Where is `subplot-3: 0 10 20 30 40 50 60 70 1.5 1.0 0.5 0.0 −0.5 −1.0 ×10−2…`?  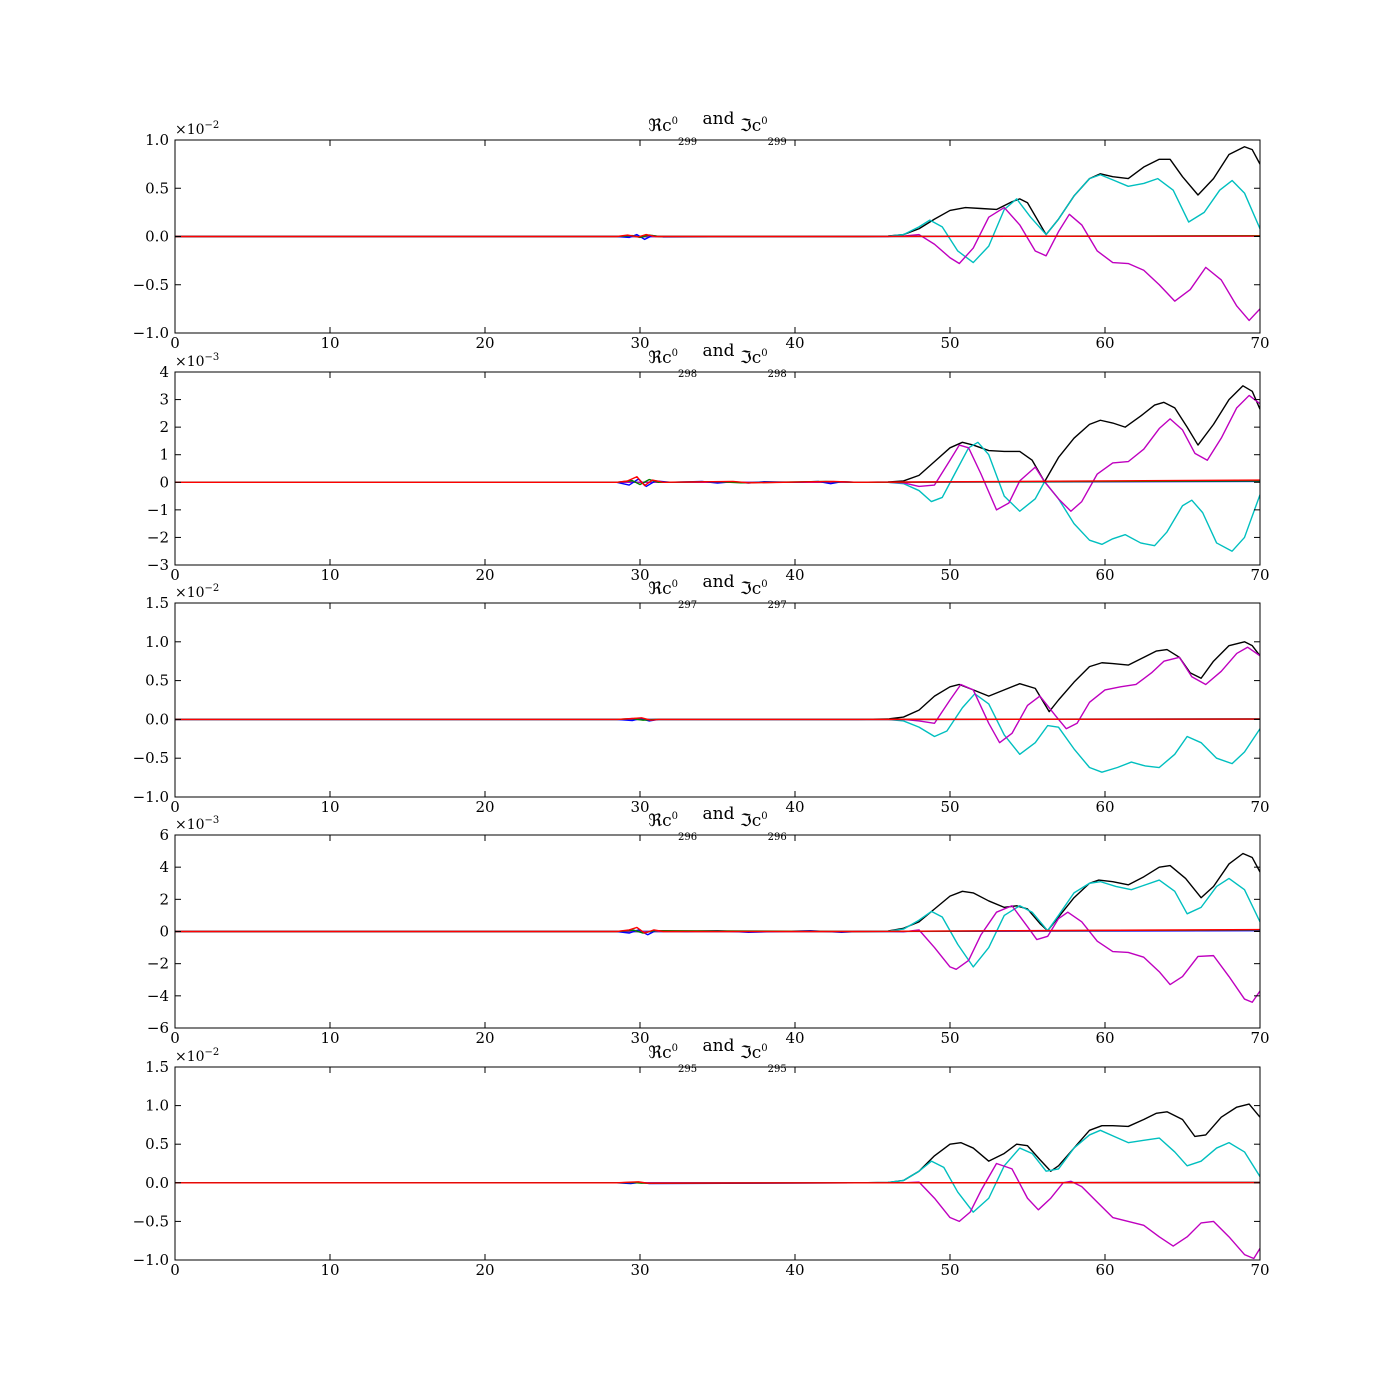
subplot-3: 0 10 20 30 40 50 60 70 1.5 1.0 0.5 0.0 −0.5 −1.0 ×10−2… is located at coordinates (701, 694).